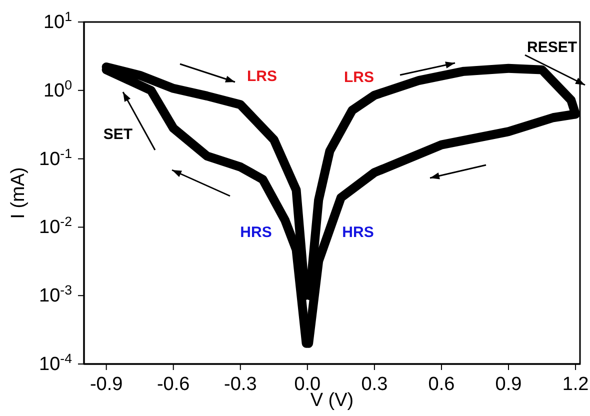 The width and height of the screenshot is (590, 416). Describe the element at coordinates (18, 193) in the screenshot. I see `y-axis-title: I (mA)` at that location.